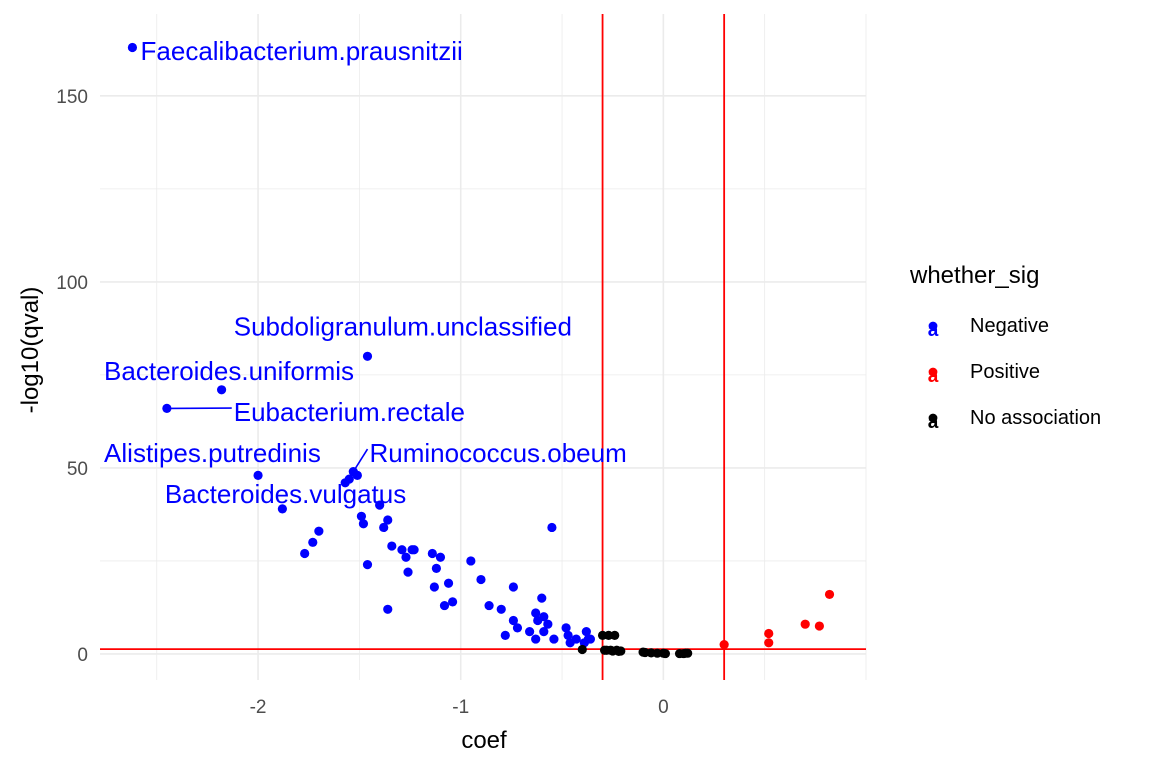 The width and height of the screenshot is (1152, 768). I want to click on y-tick-label: 0, so click(82, 655).